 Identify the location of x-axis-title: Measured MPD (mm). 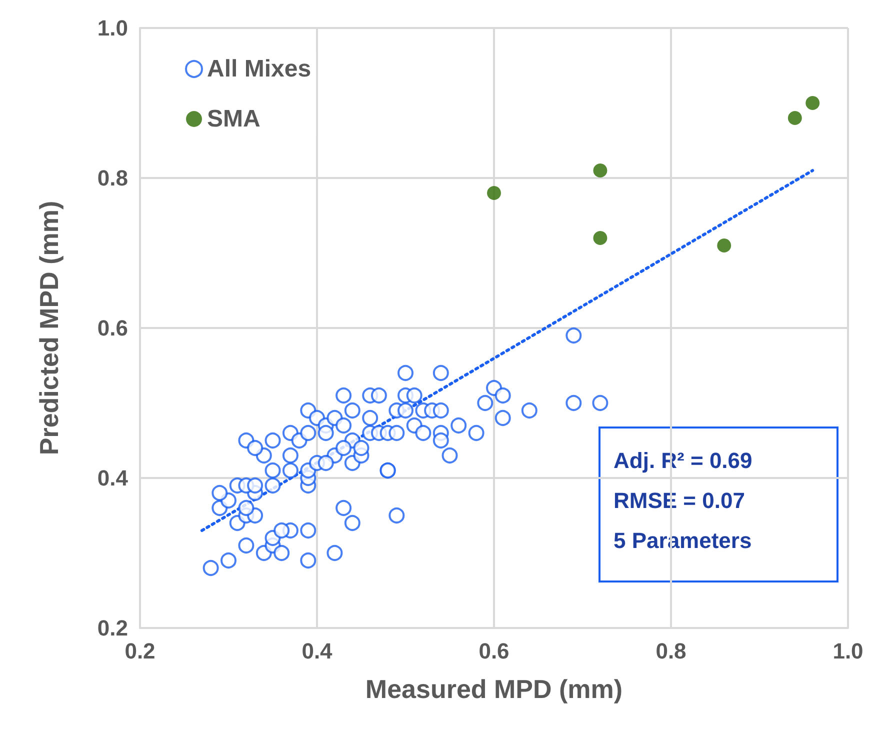
(494, 689).